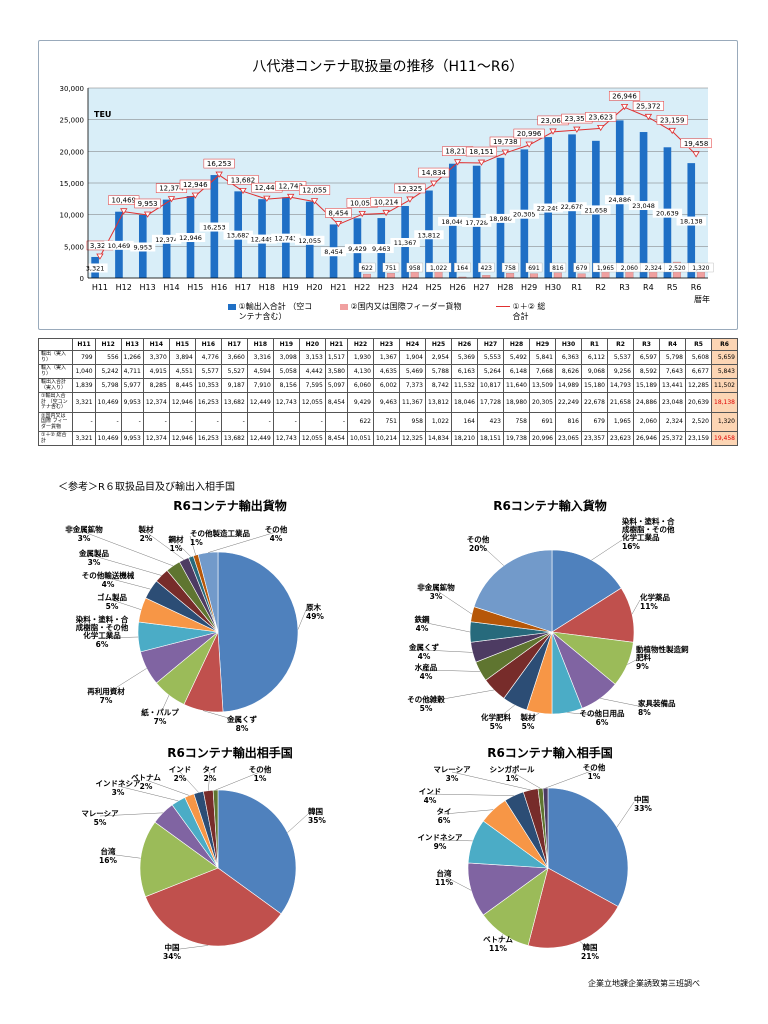 The width and height of the screenshot is (768, 1024). Describe the element at coordinates (577, 287) in the screenshot. I see `x-tick-label: R1` at that location.